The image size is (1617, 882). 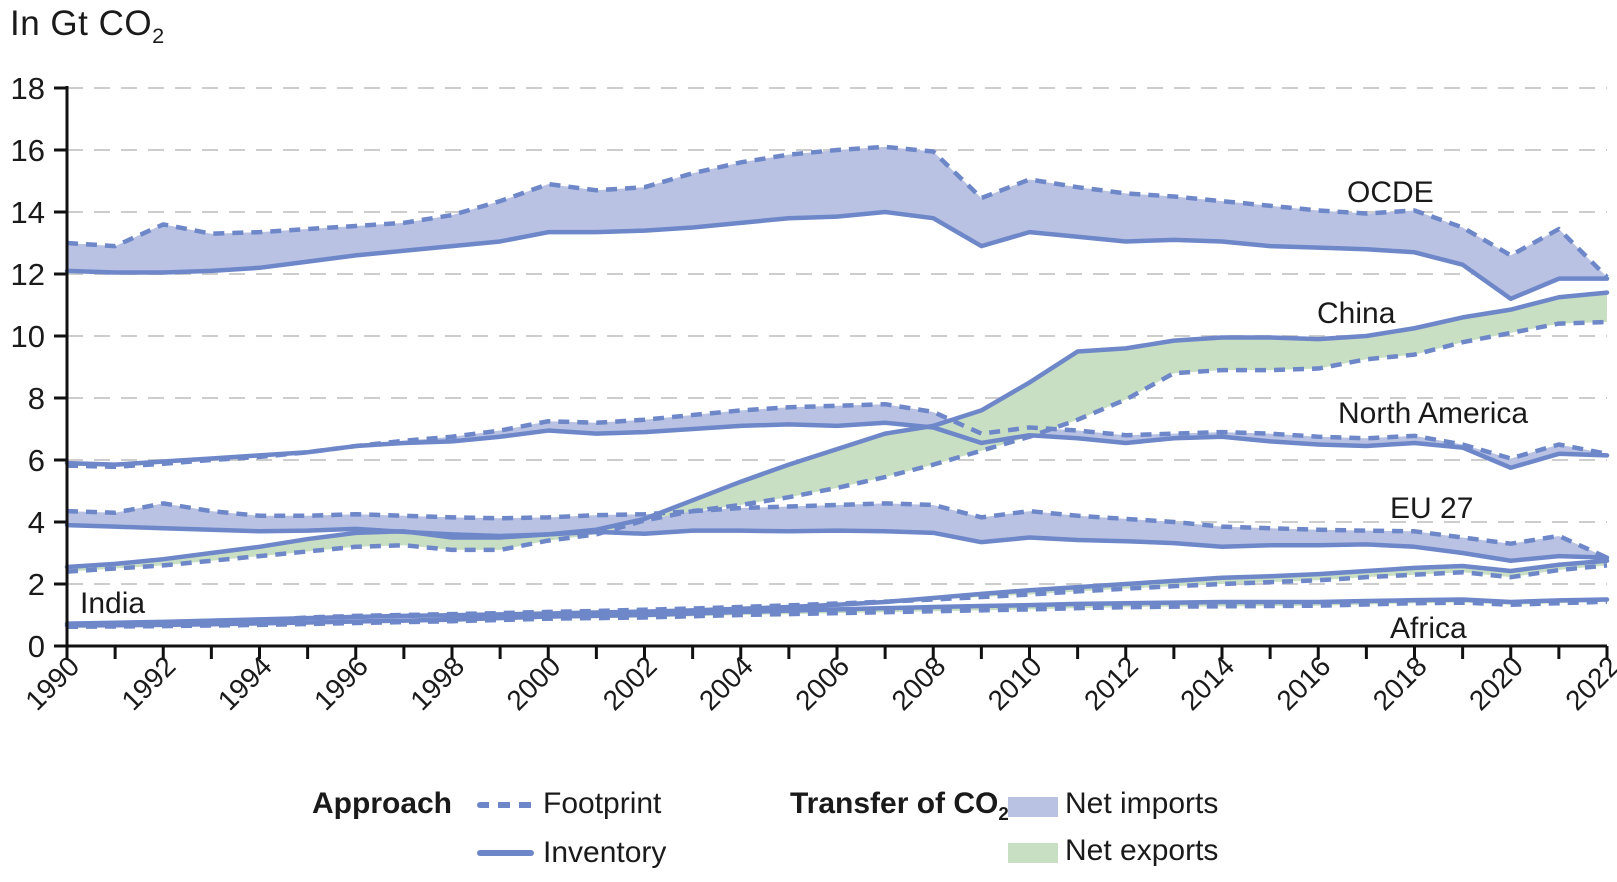 I want to click on line-ocde-footprint, so click(x=837, y=211).